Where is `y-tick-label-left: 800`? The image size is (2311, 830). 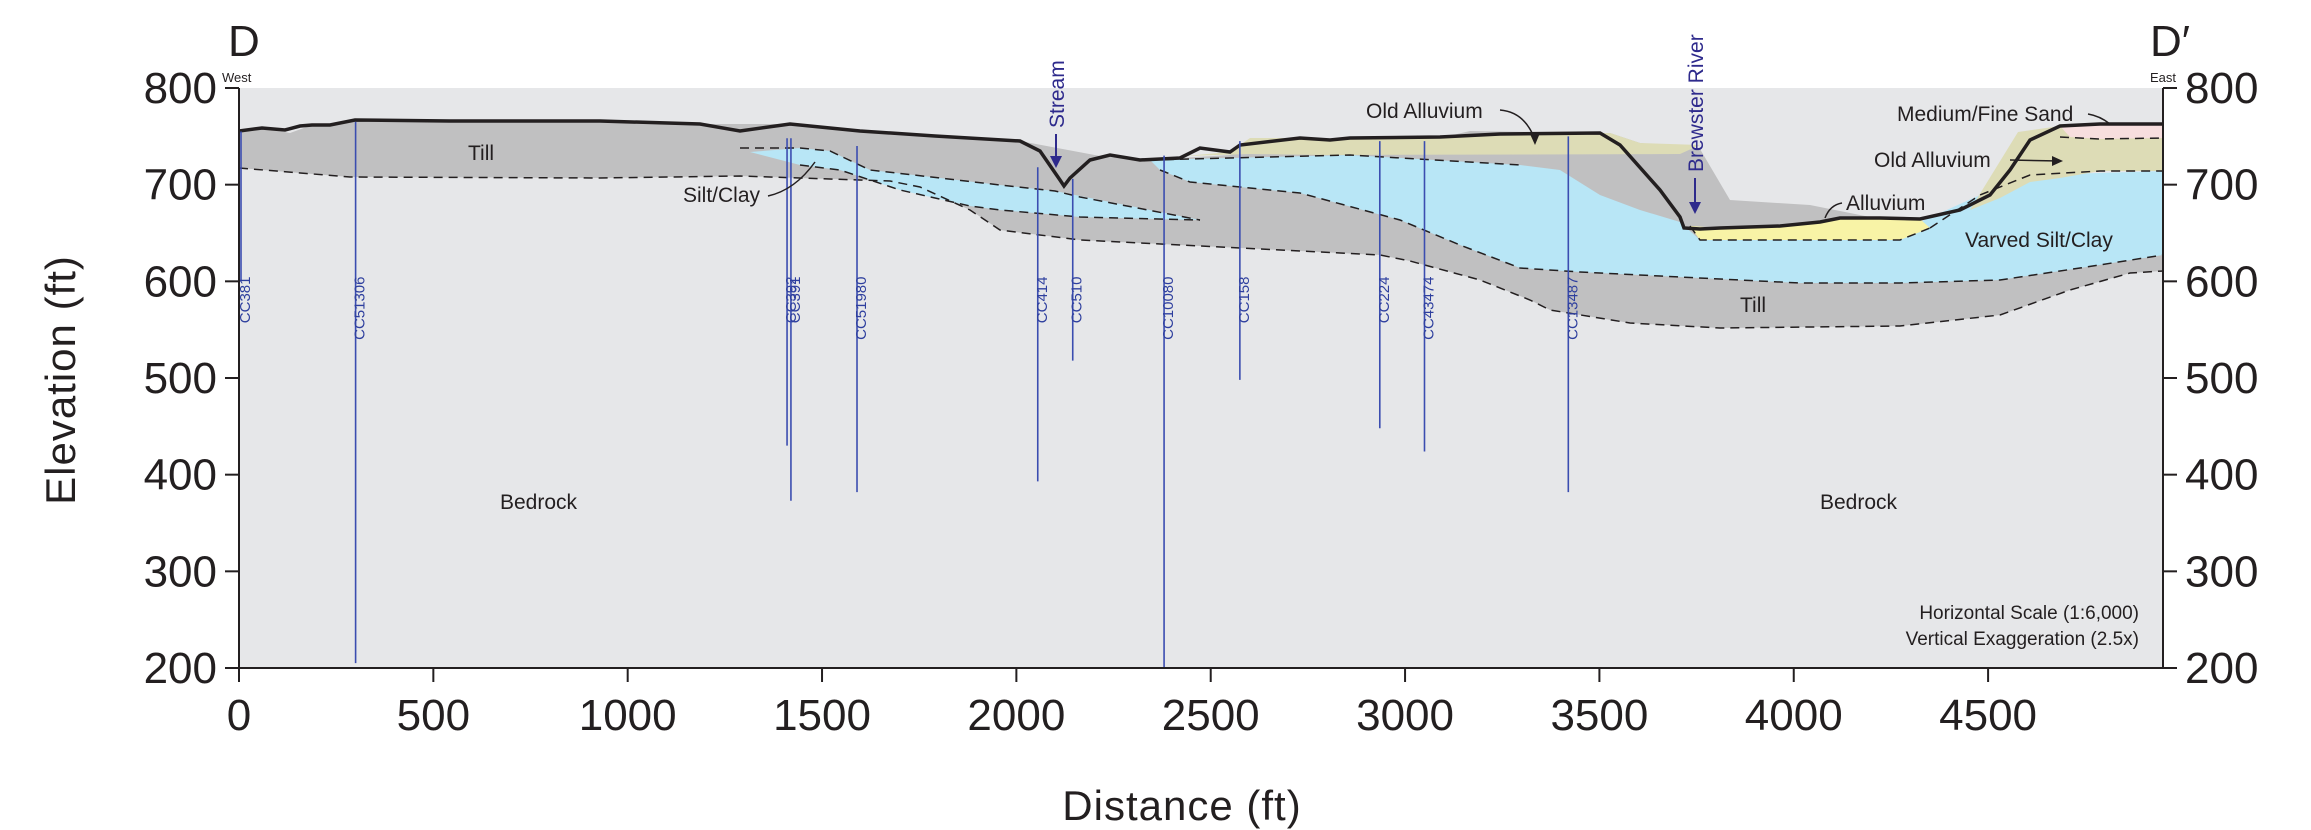 y-tick-label-left: 800 is located at coordinates (180, 88).